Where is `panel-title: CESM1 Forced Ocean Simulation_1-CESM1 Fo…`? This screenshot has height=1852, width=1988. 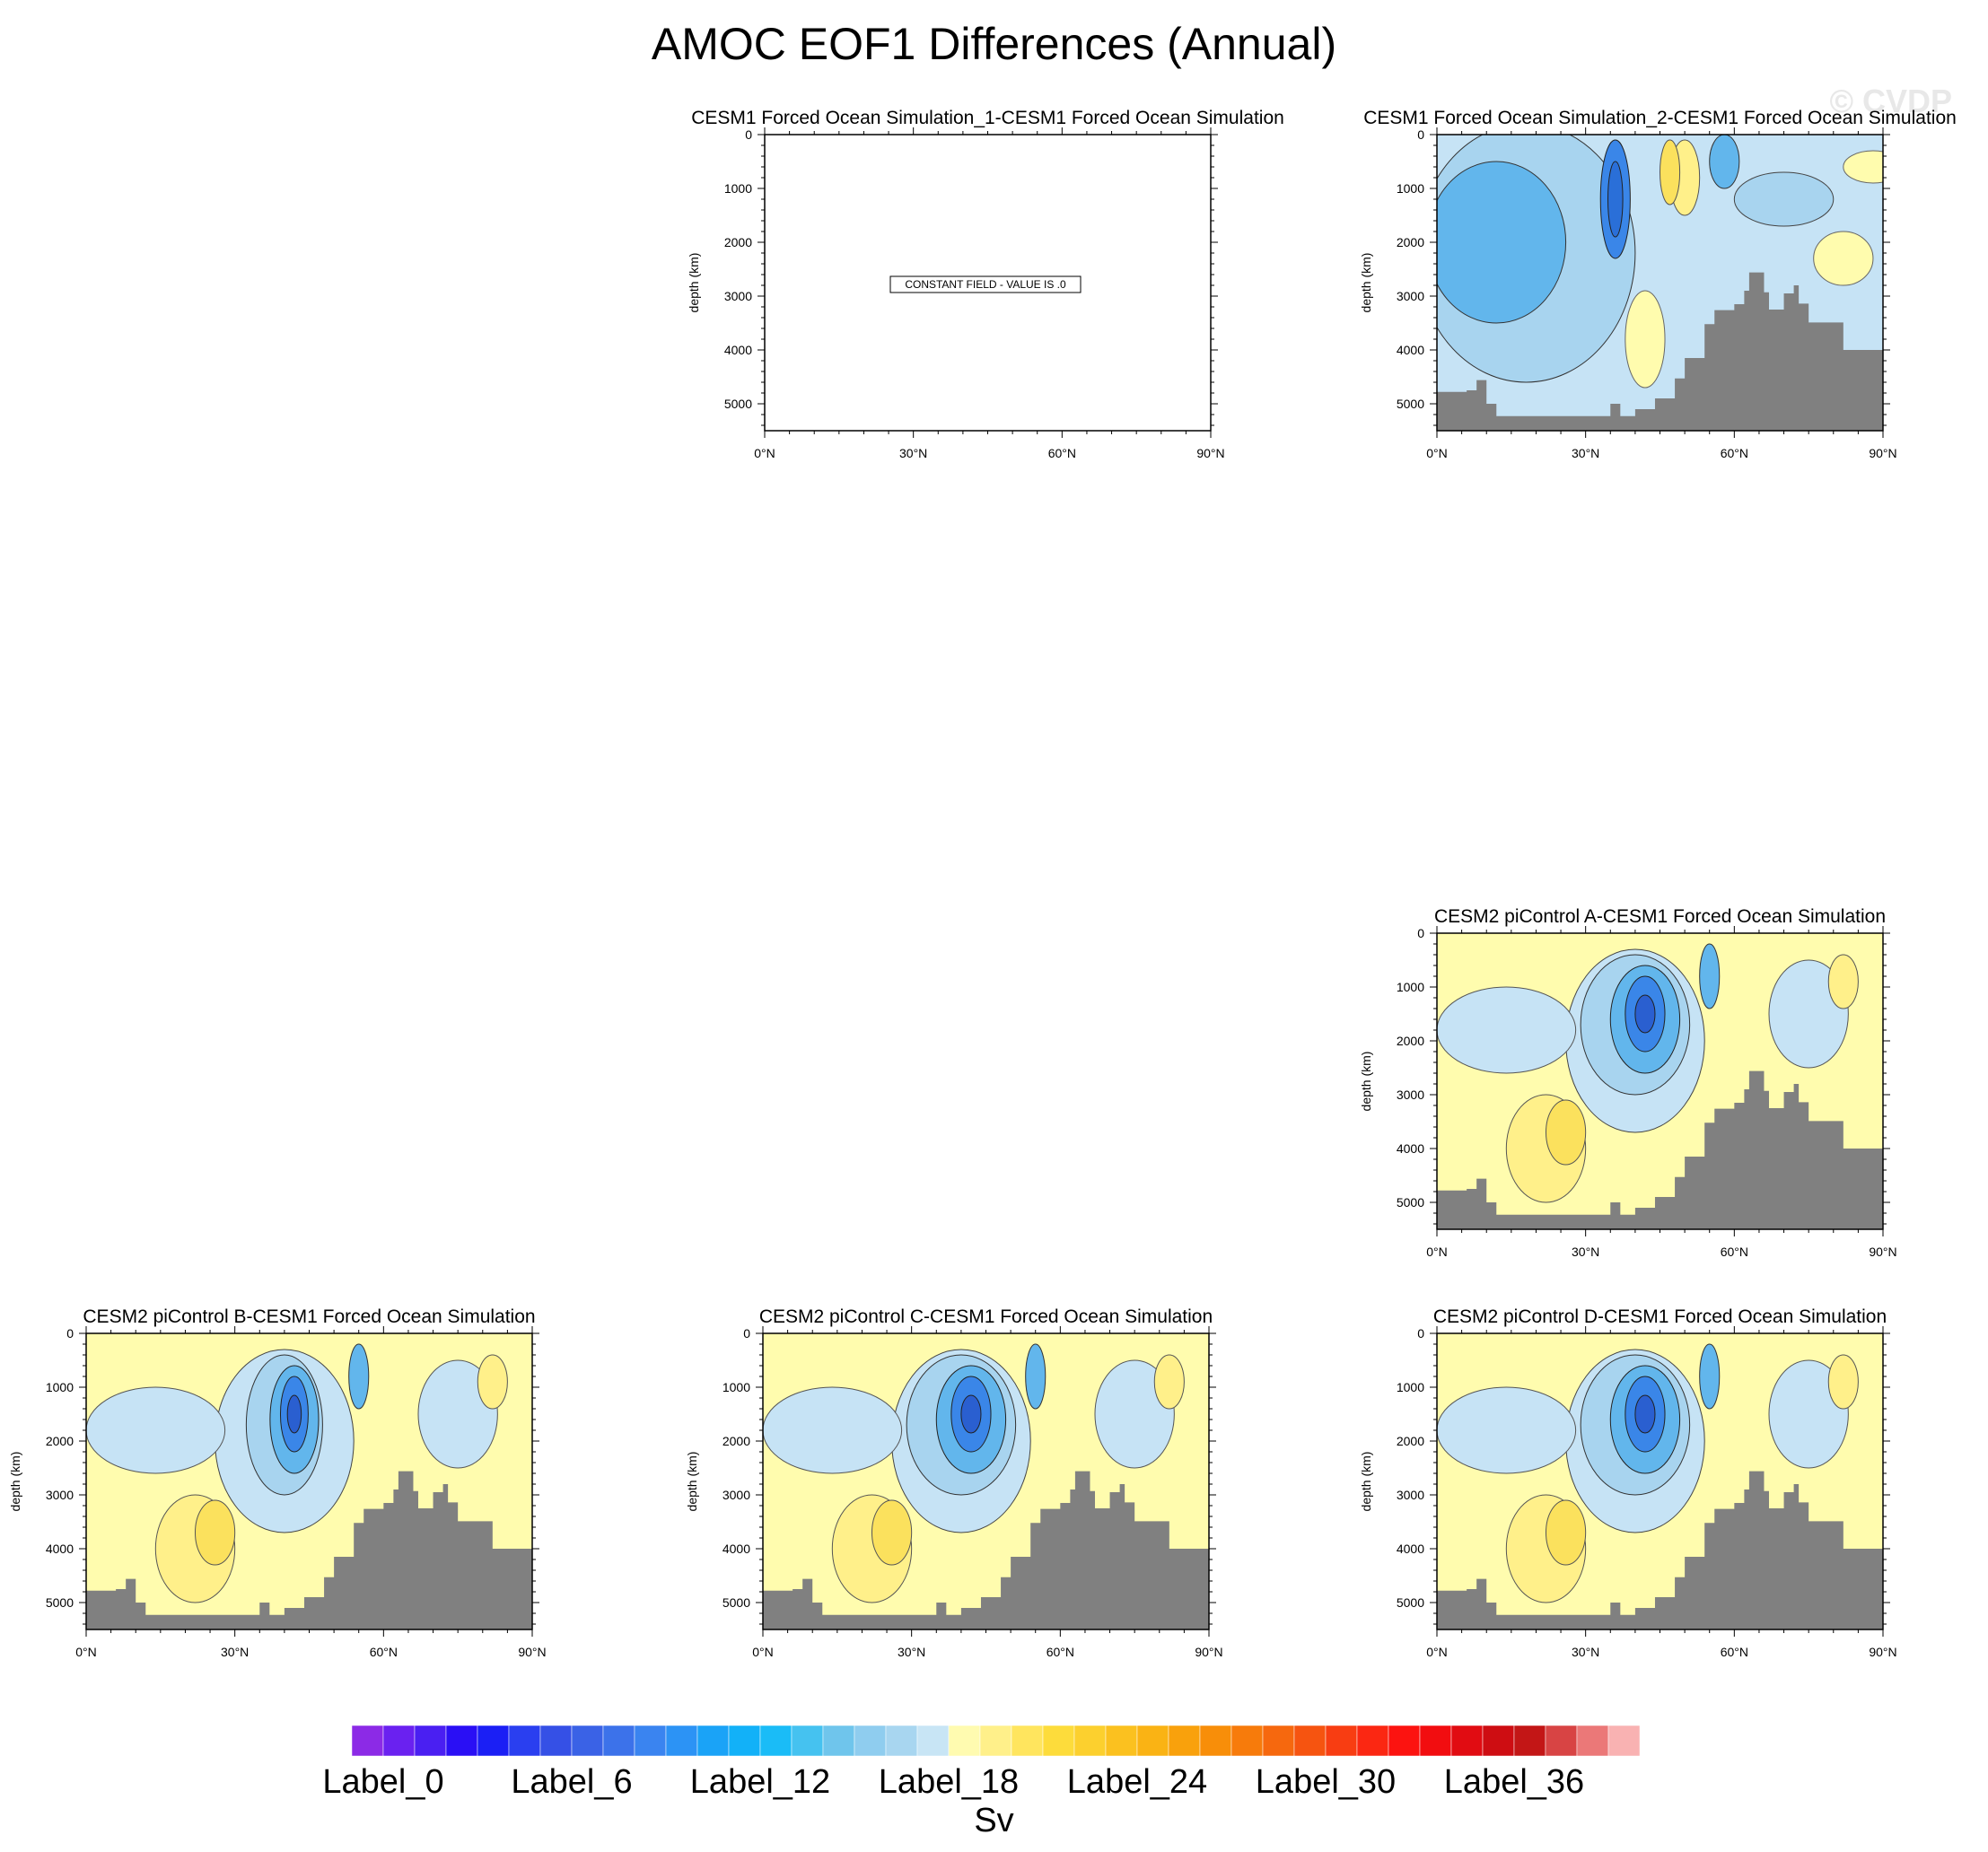
panel-title: CESM1 Forced Ocean Simulation_1-CESM1 Fo… is located at coordinates (988, 118).